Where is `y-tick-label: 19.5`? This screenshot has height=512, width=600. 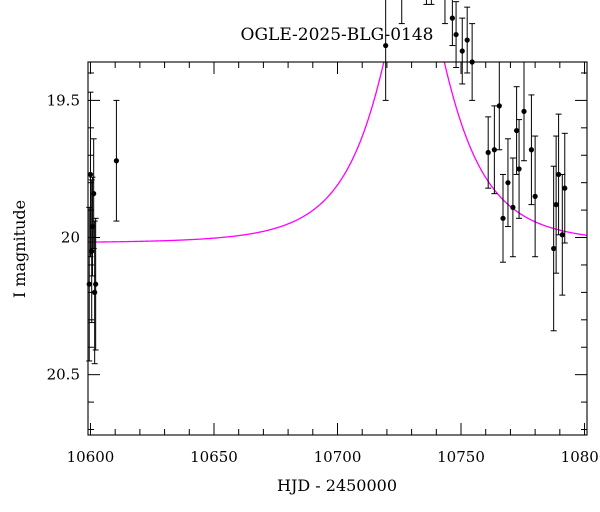 y-tick-label: 19.5 is located at coordinates (63, 100).